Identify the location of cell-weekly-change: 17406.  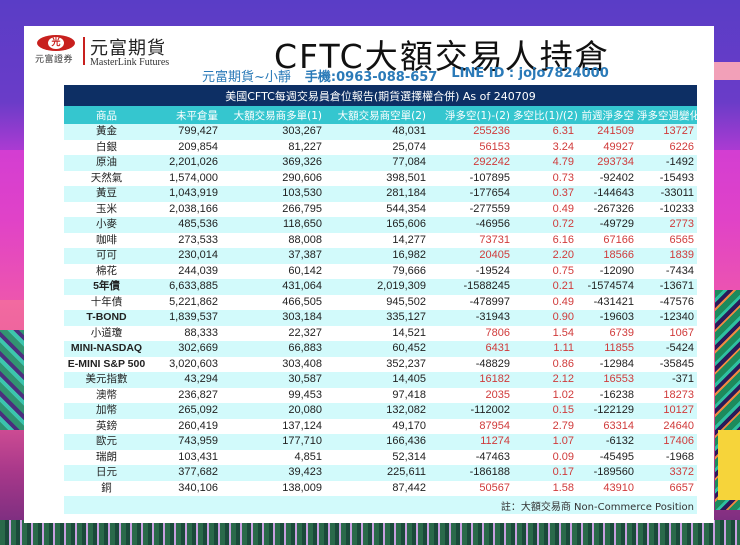
(667, 442).